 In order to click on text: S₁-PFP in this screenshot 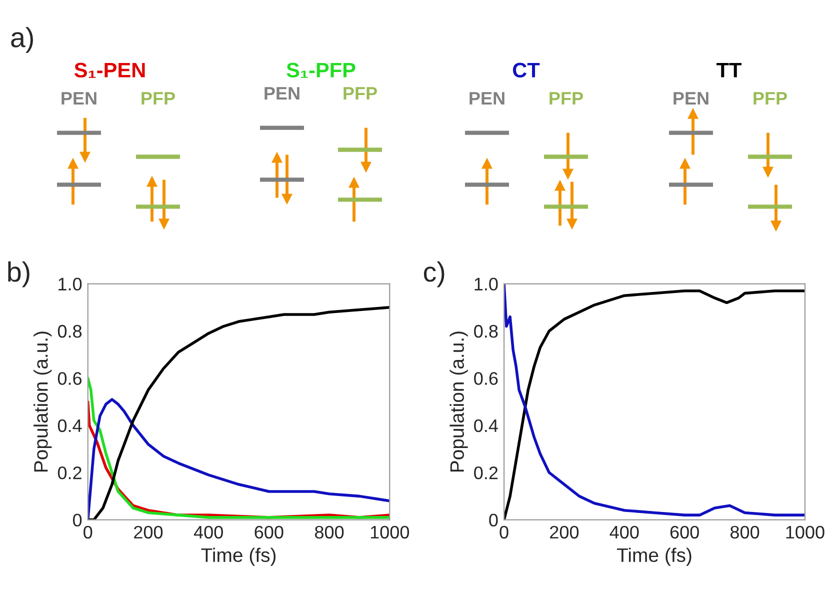, I will do `click(321, 70)`.